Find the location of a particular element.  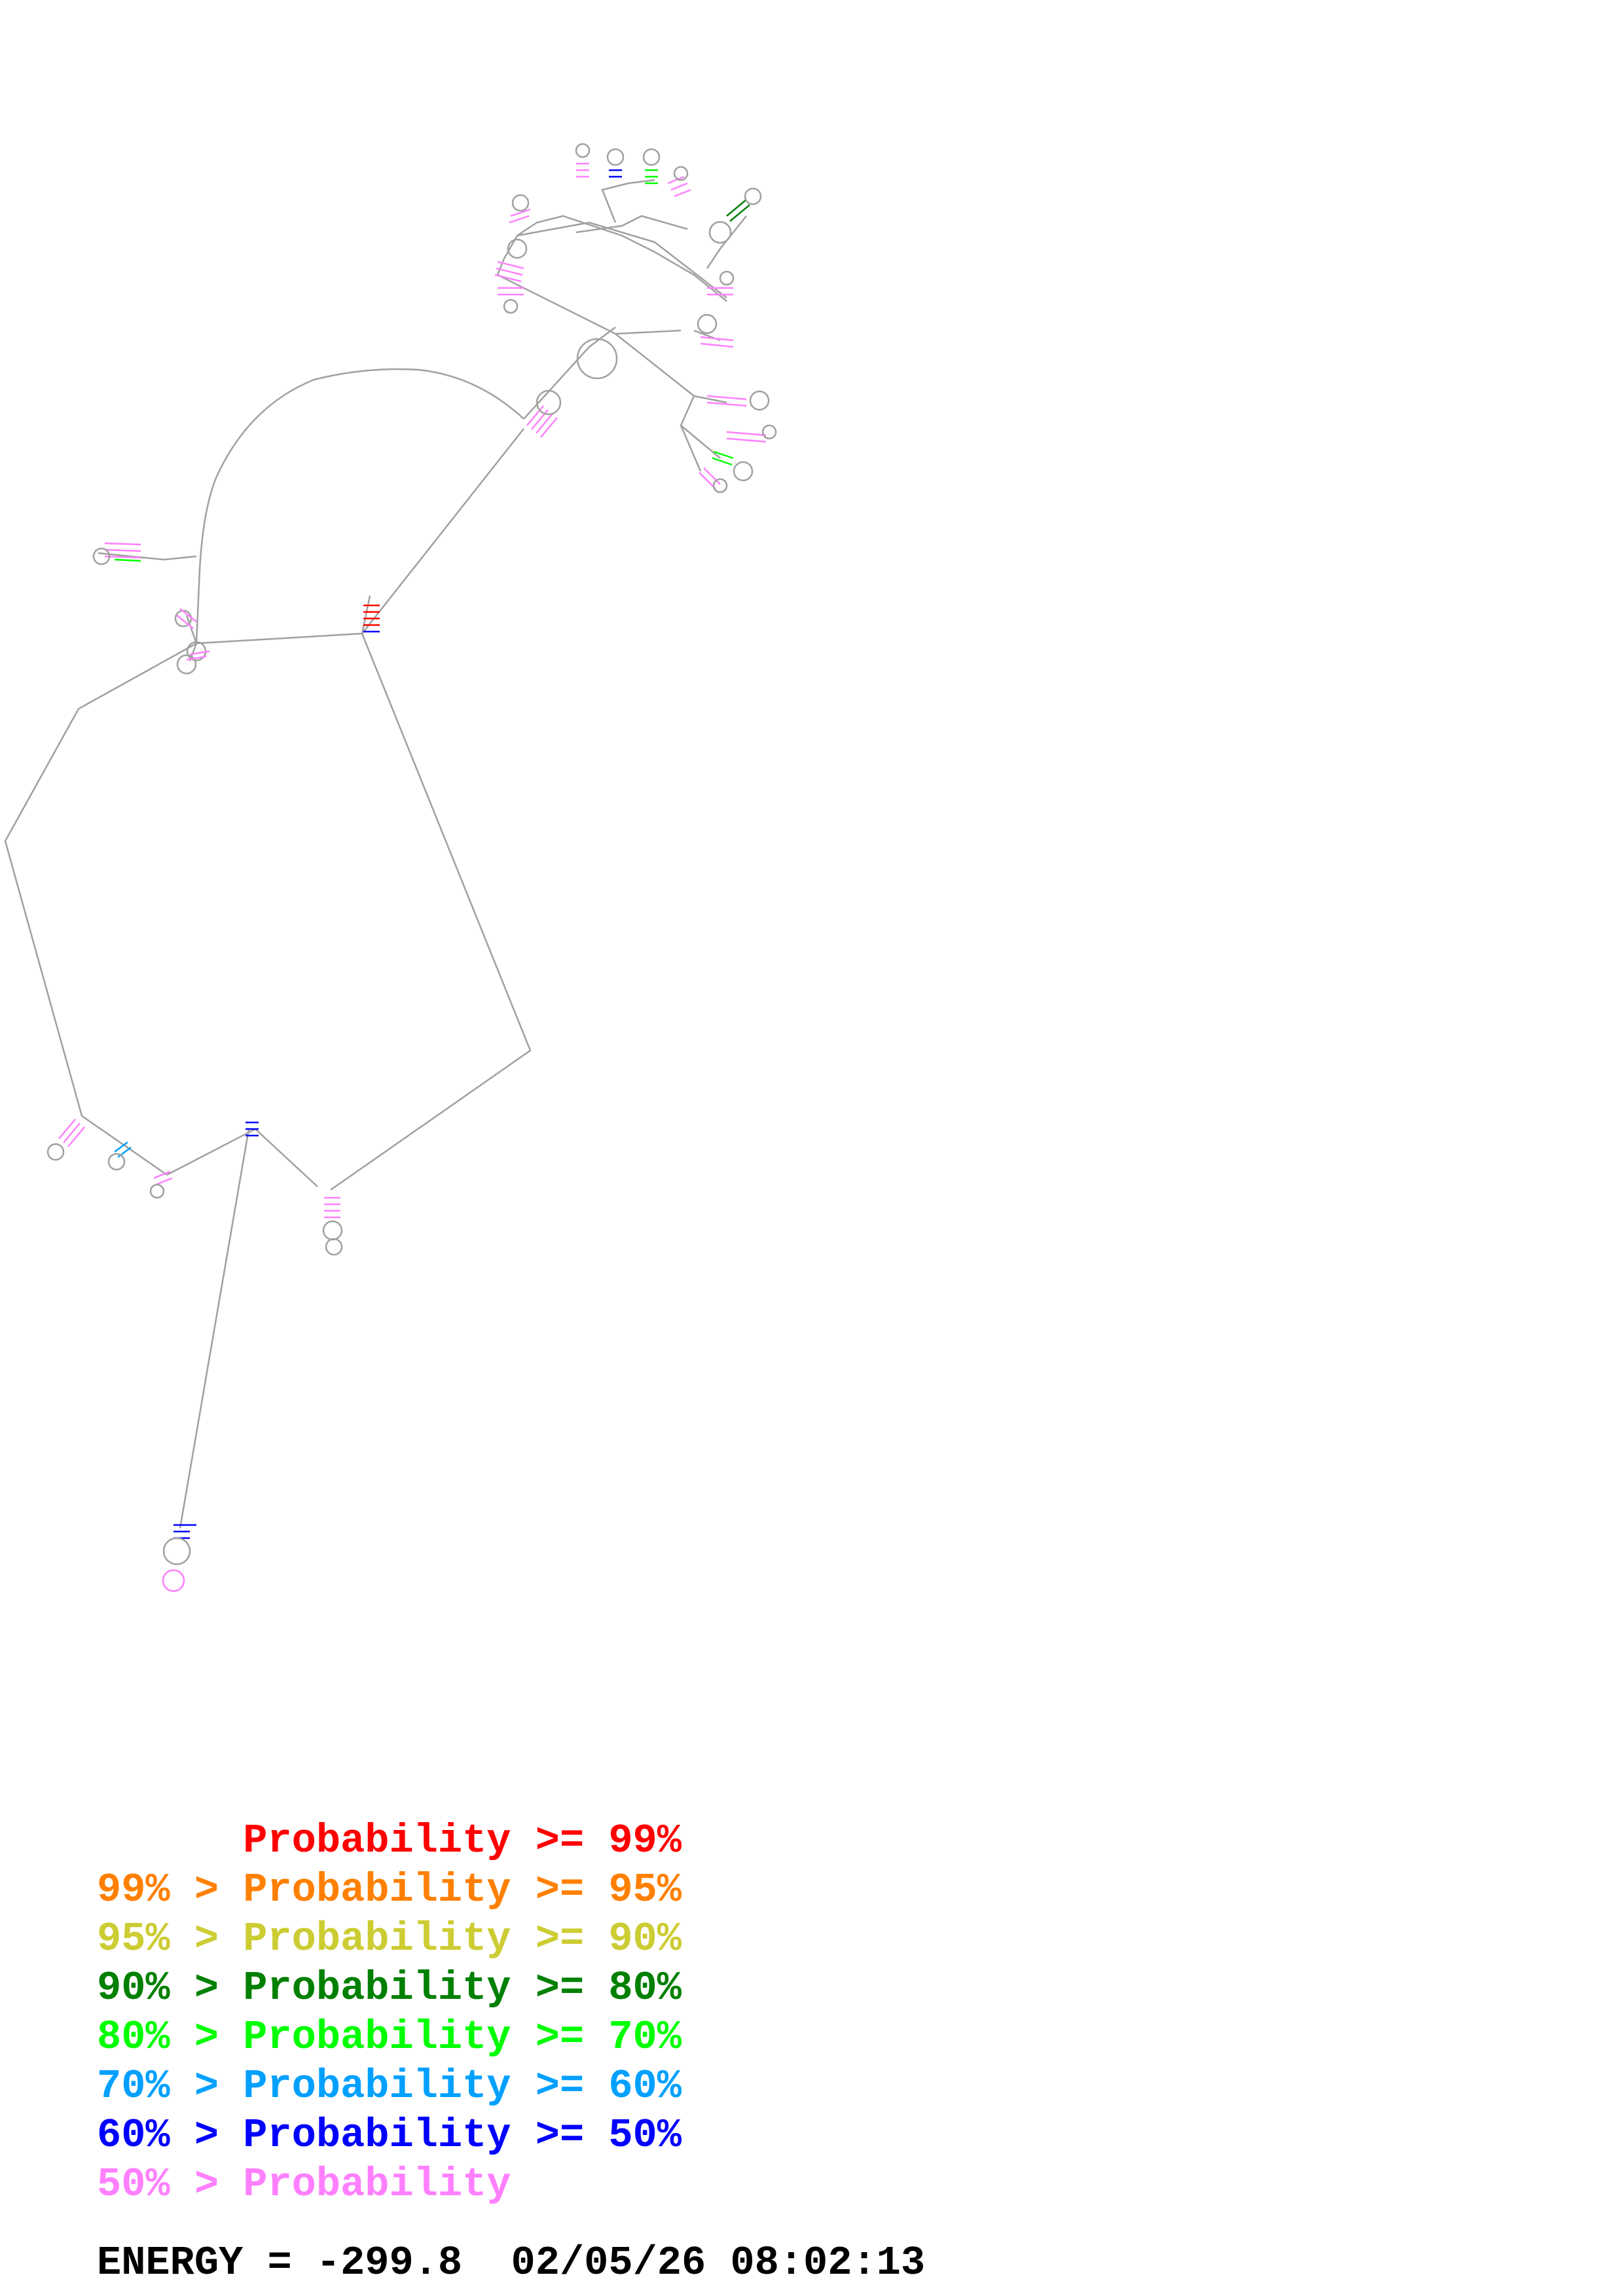

legend-row: 90% > Probability >= 80% is located at coordinates (620, 1988).